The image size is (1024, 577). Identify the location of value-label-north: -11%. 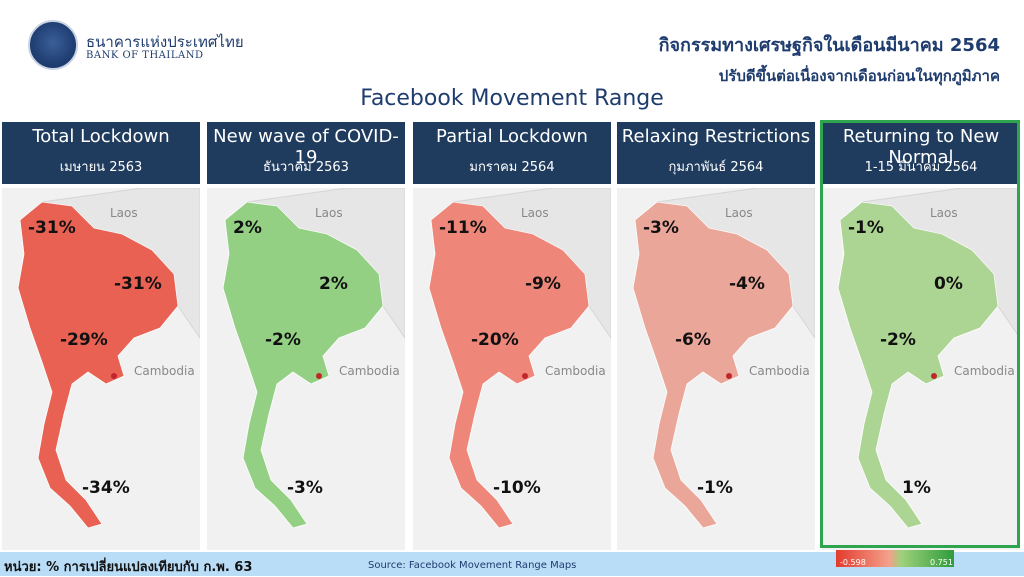
(463, 228).